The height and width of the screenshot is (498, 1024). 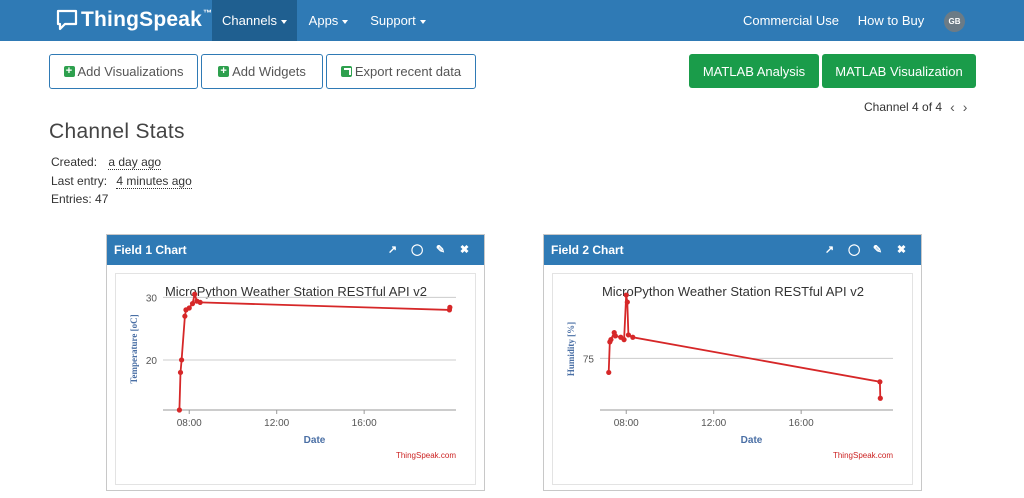 What do you see at coordinates (249, 20) in the screenshot?
I see `nav-channels-label: Channels` at bounding box center [249, 20].